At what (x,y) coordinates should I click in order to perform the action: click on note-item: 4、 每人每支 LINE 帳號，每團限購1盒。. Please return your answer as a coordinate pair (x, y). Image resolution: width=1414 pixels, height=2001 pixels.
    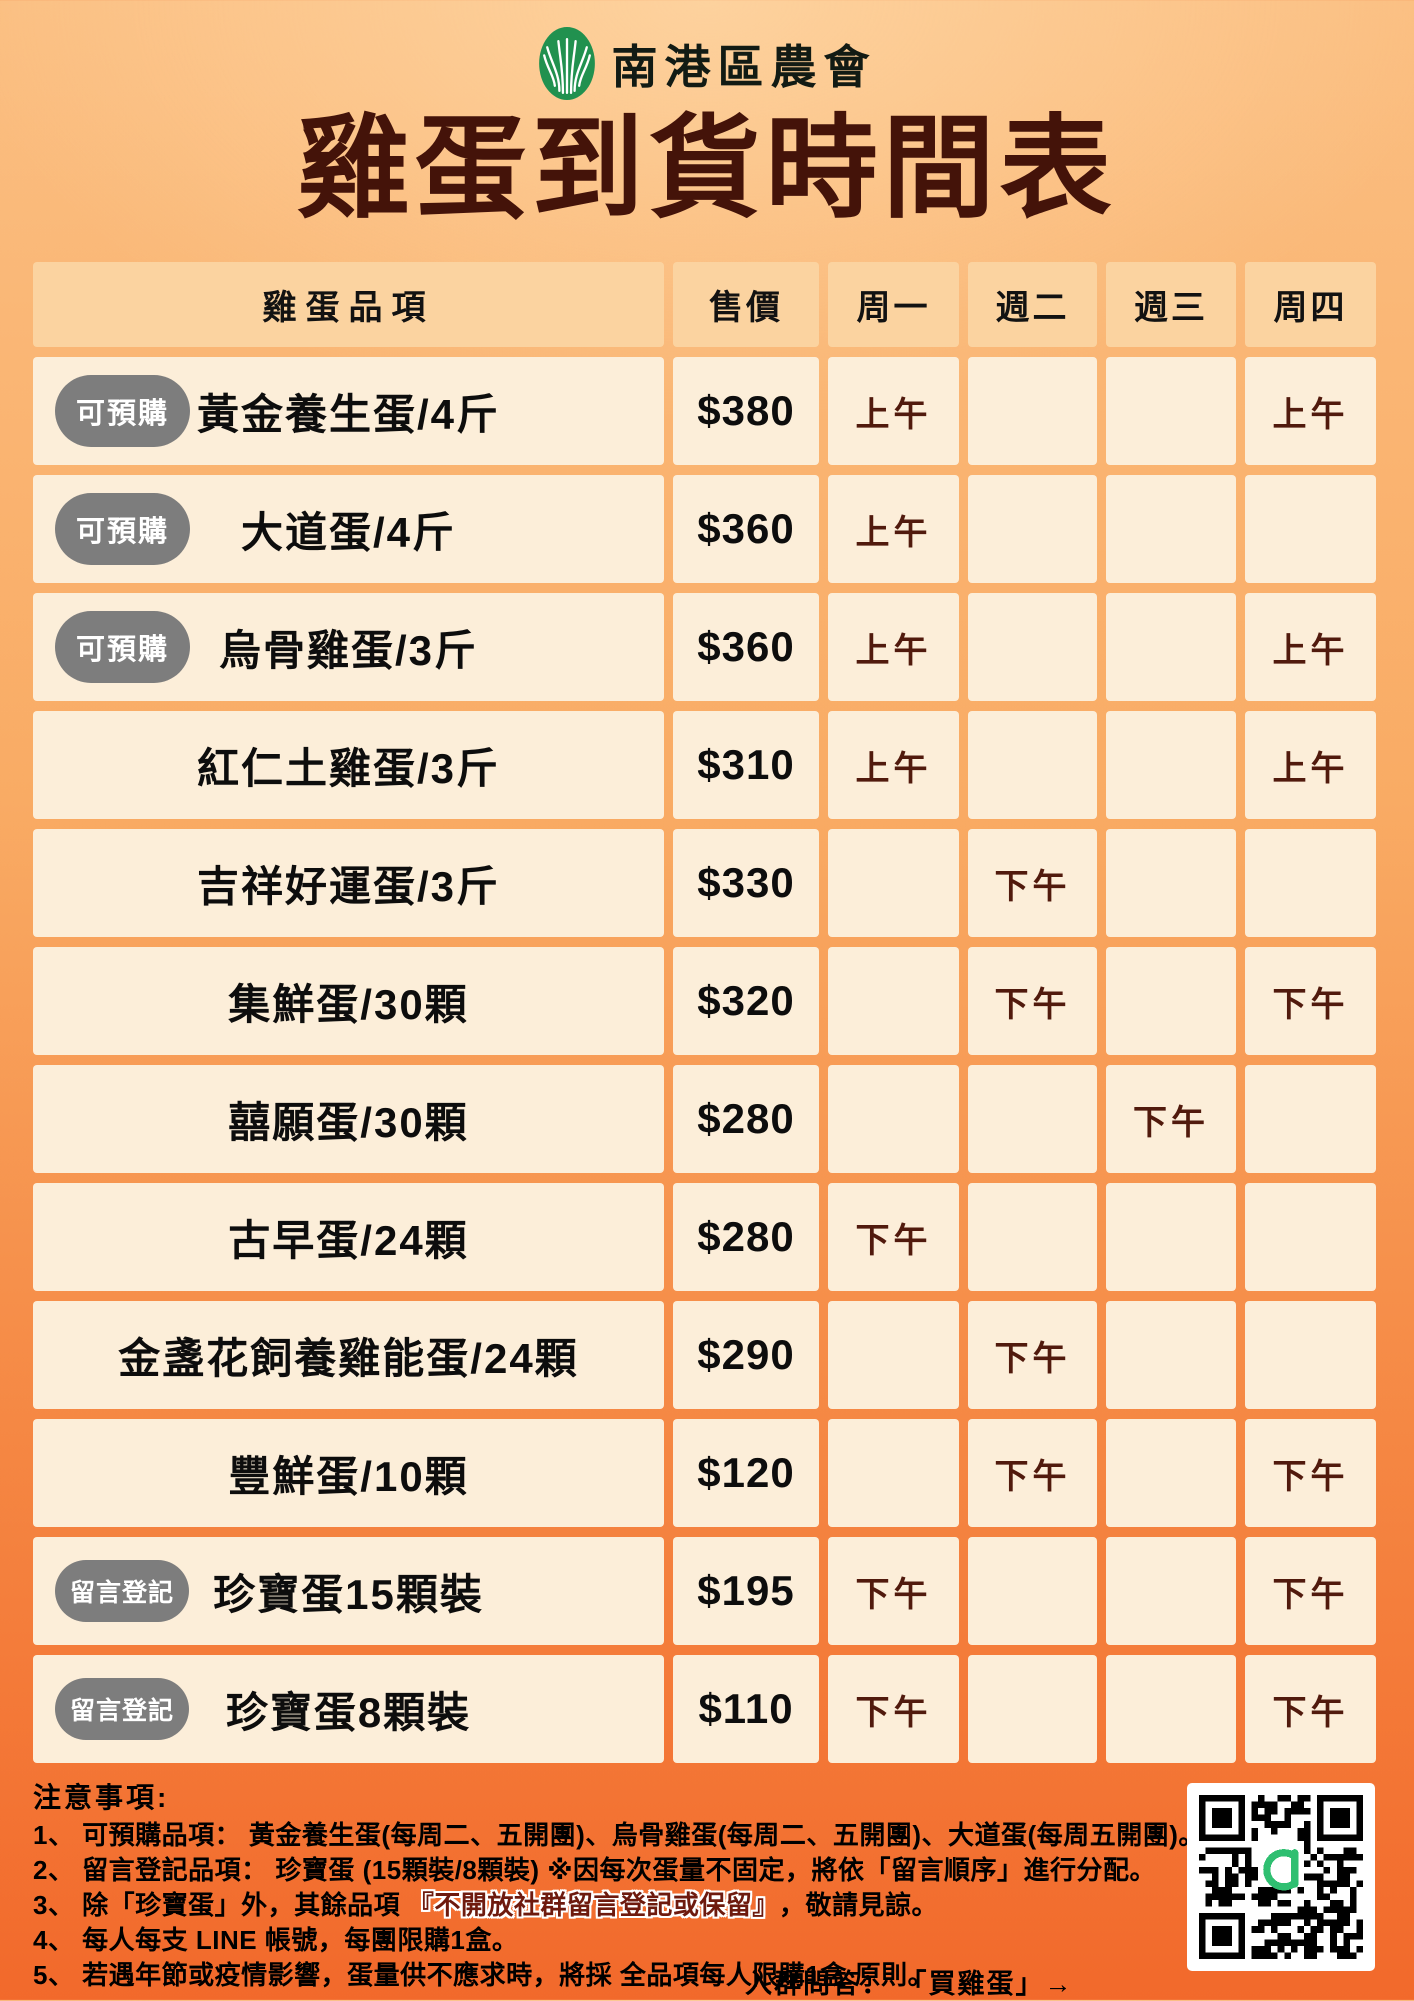
    Looking at the image, I should click on (276, 1940).